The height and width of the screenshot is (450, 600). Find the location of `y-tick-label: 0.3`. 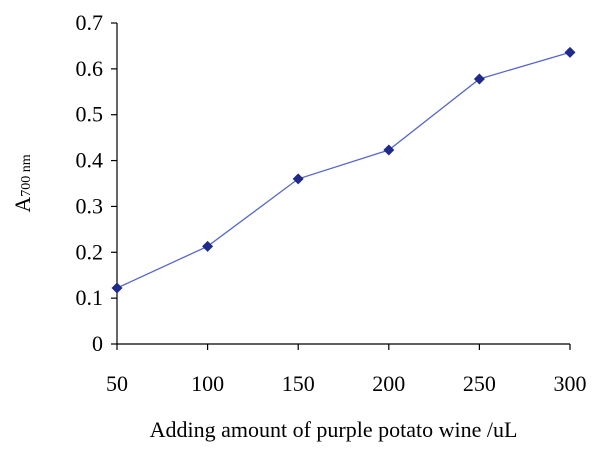

y-tick-label: 0.3 is located at coordinates (90, 205).